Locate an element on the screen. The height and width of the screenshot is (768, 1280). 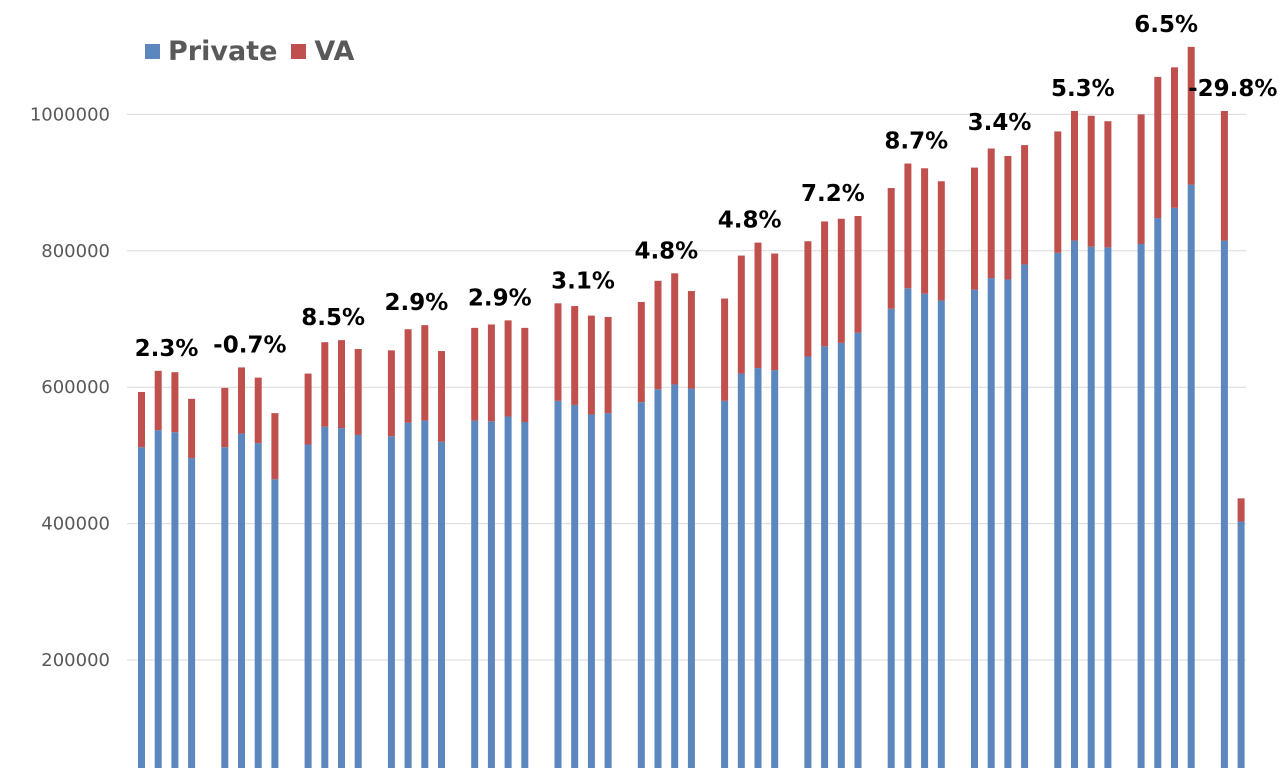
legend-item-private: Private is located at coordinates (211, 51).